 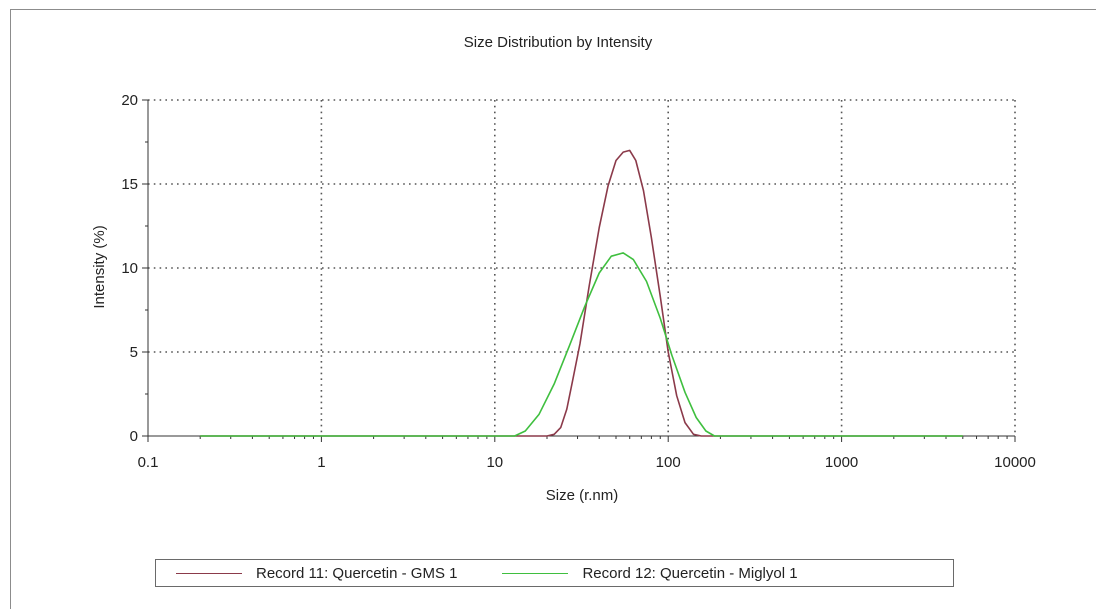 I want to click on y-tick-label: 10, so click(x=129, y=268).